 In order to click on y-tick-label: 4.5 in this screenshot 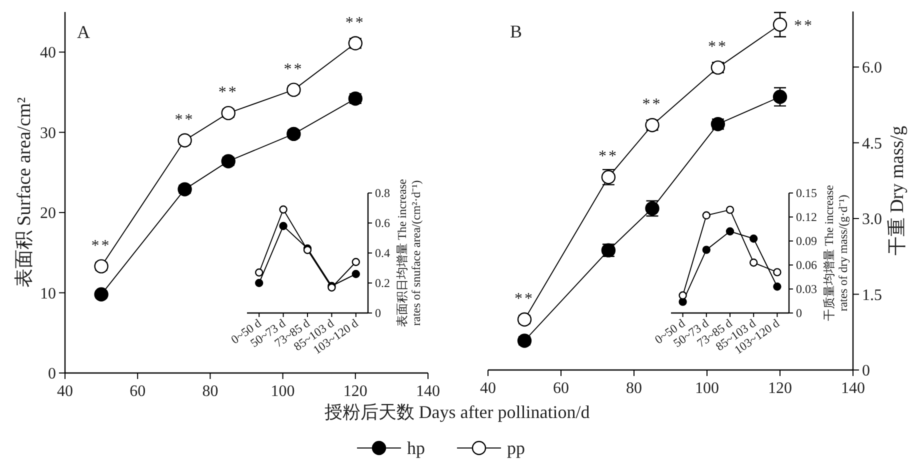, I will do `click(872, 143)`.